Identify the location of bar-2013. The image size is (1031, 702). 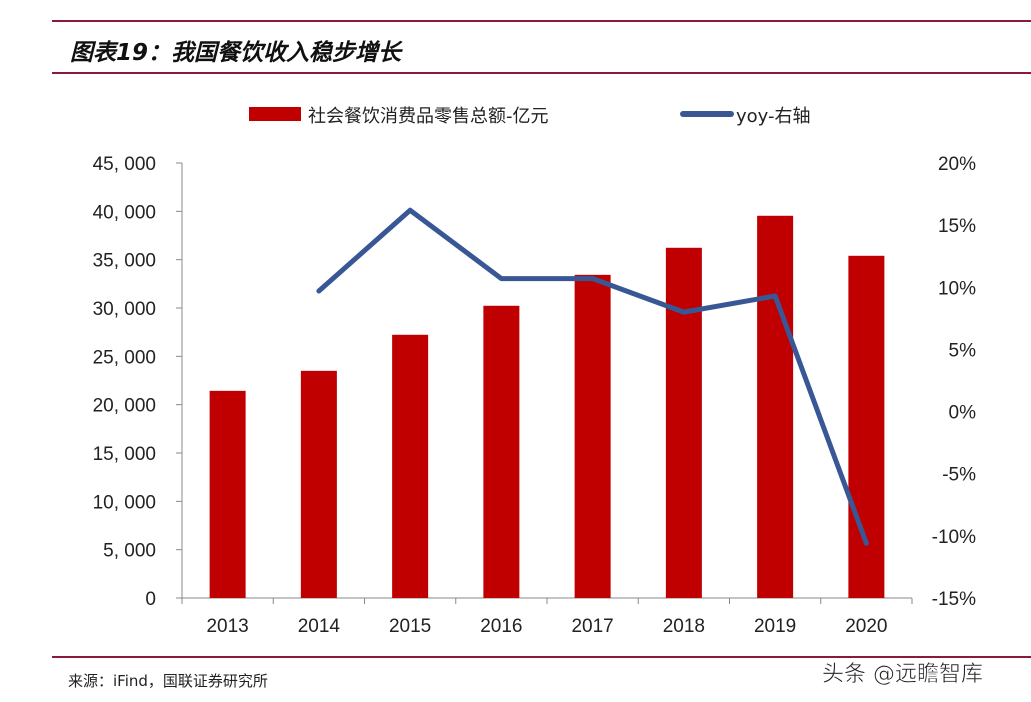
(227, 494).